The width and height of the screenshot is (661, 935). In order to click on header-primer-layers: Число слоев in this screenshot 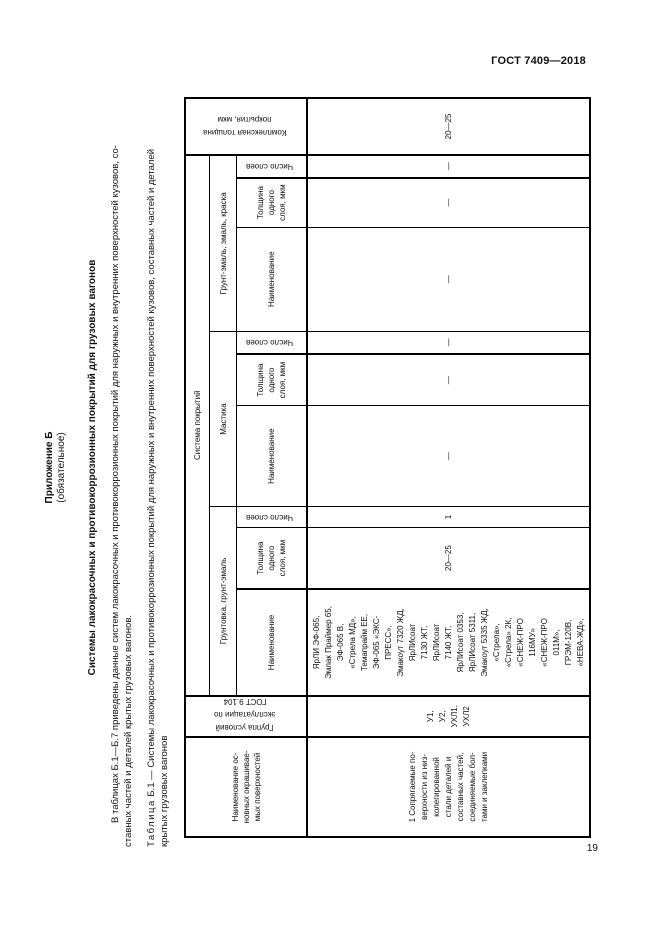, I will do `click(271, 517)`.